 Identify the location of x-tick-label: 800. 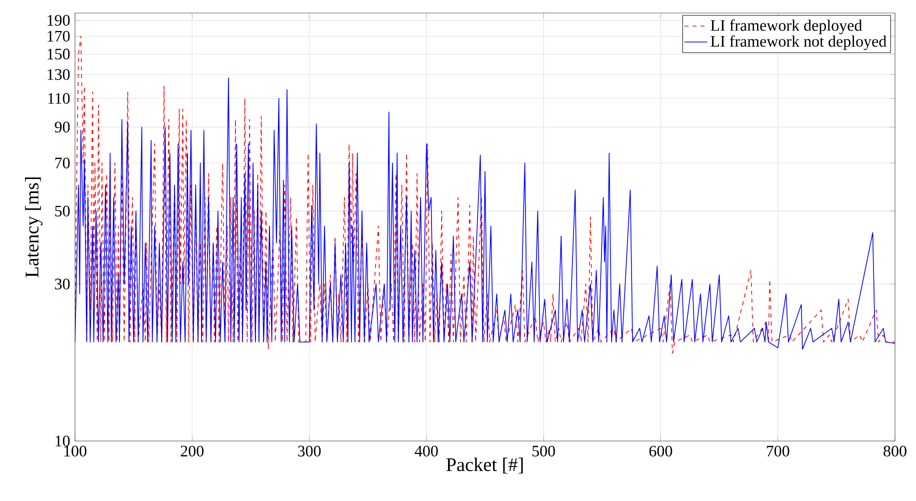
(895, 451).